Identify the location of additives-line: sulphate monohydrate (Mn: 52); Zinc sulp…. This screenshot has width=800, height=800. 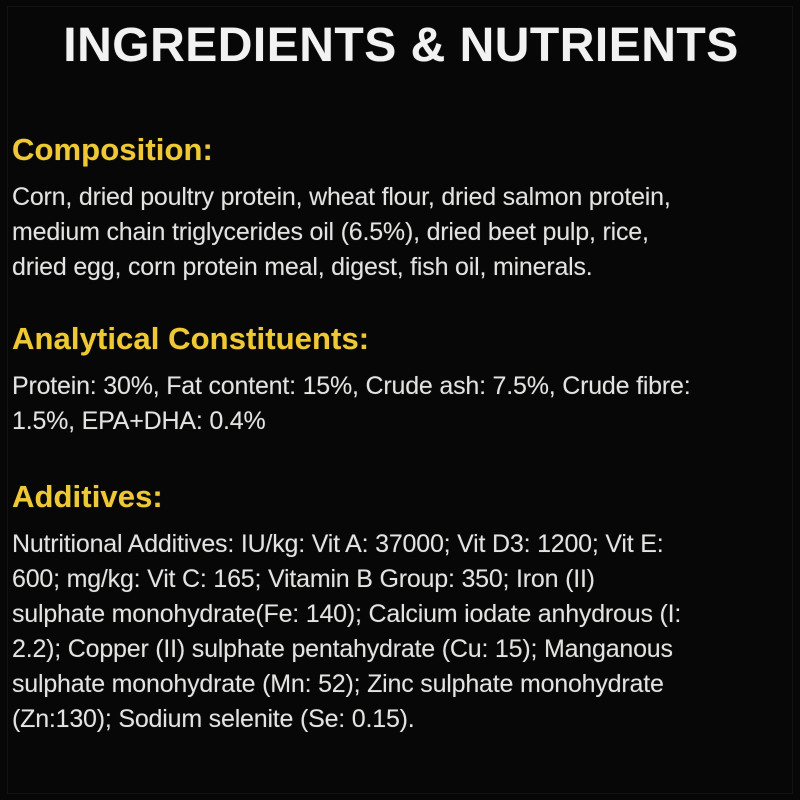
(338, 684).